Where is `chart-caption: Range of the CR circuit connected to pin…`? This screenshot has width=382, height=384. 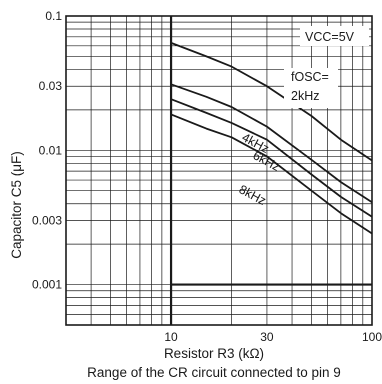
chart-caption: Range of the CR circuit connected to pin… is located at coordinates (214, 372).